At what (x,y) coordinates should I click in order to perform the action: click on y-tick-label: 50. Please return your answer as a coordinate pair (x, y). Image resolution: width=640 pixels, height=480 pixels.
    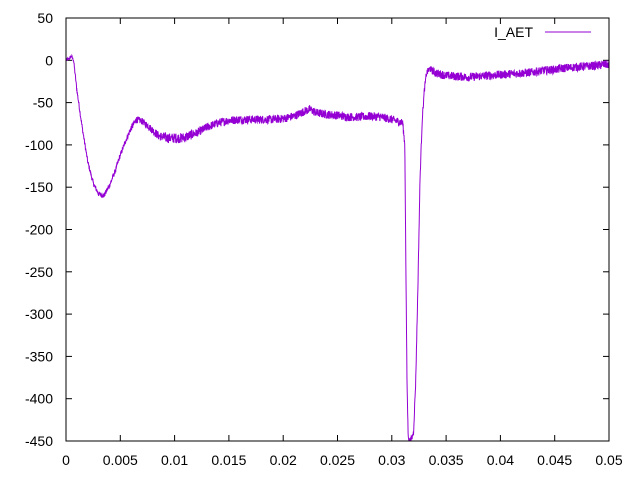
    Looking at the image, I should click on (45, 18).